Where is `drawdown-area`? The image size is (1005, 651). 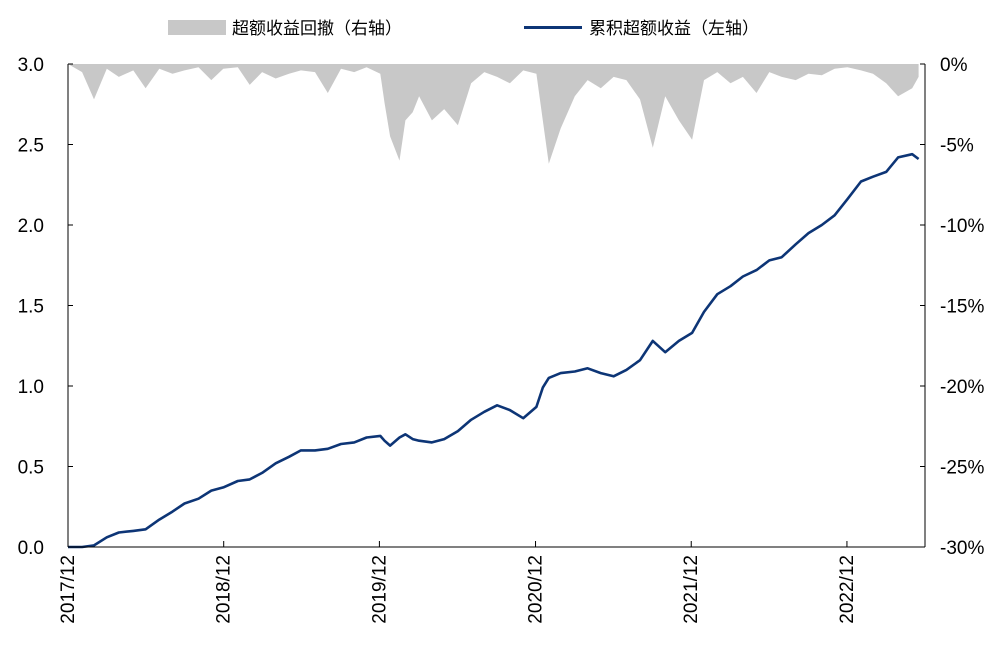 drawdown-area is located at coordinates (493, 114).